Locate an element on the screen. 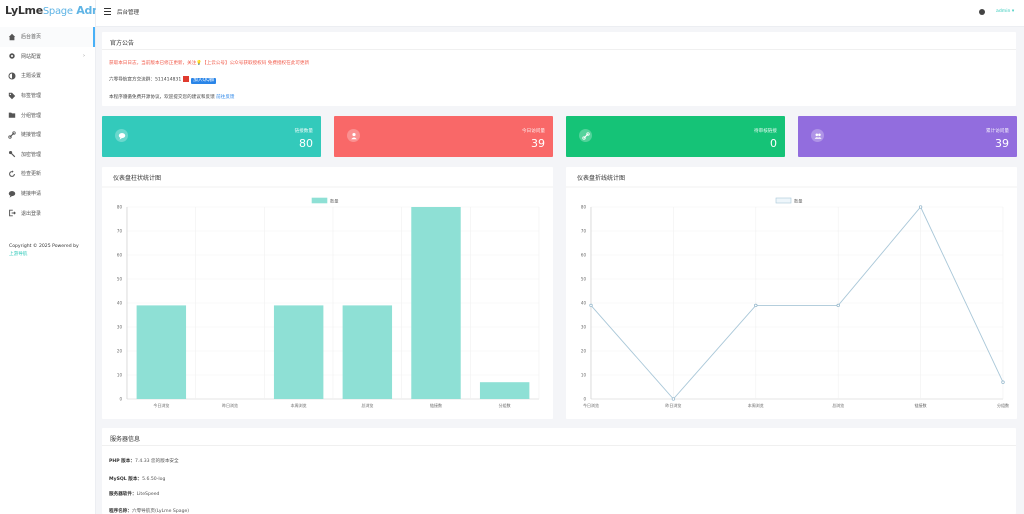 The width and height of the screenshot is (1024, 514). server-info-row: PHP 版本：7.4.33 您的版本安全 is located at coordinates (144, 461).